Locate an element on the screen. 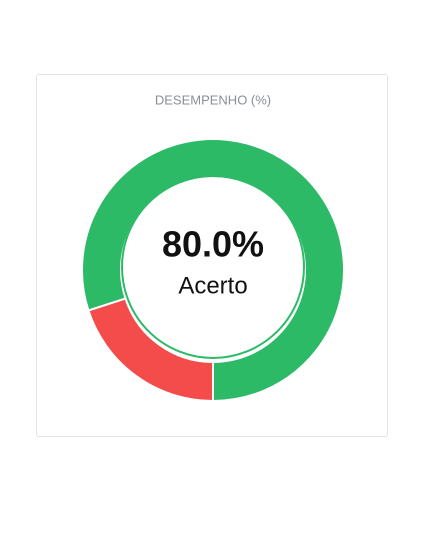 This screenshot has width=431, height=535. center-label: Acerto is located at coordinates (212, 285).